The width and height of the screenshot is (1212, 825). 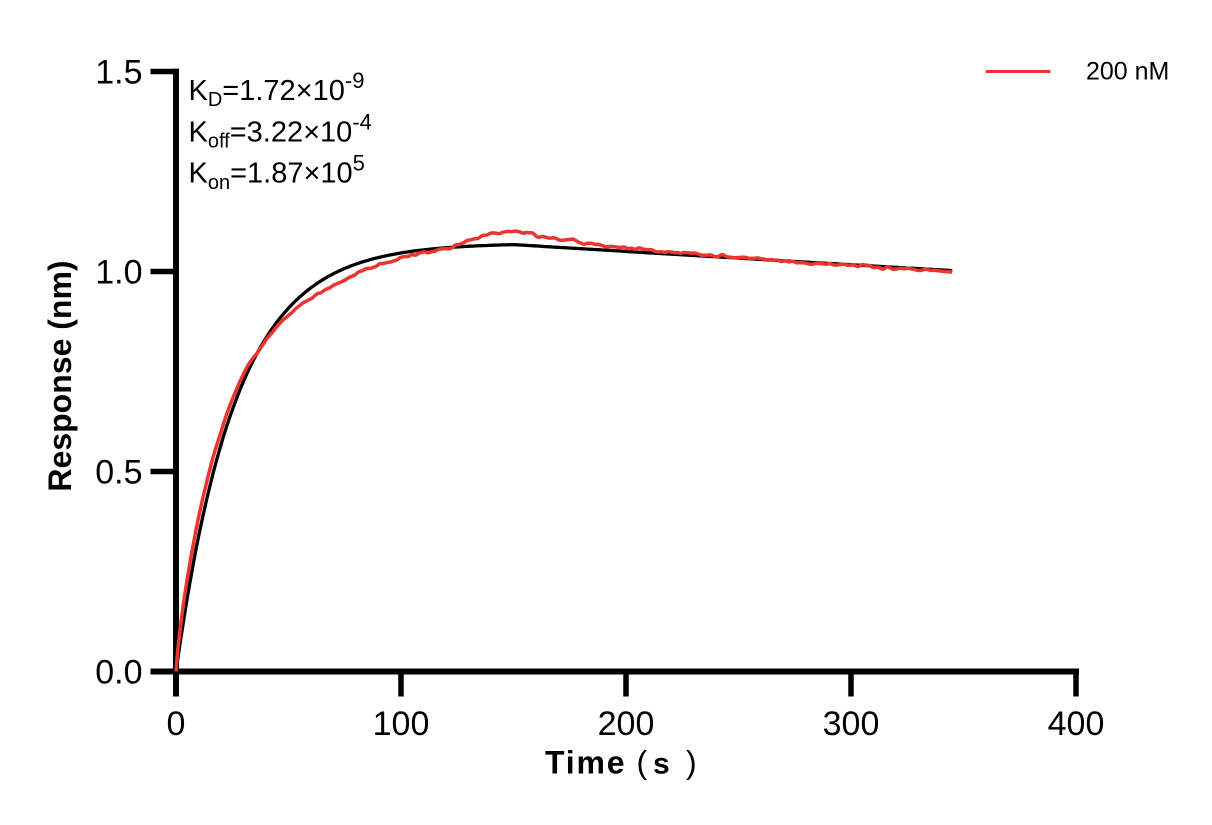 What do you see at coordinates (176, 724) in the screenshot?
I see `svg-text: 0` at bounding box center [176, 724].